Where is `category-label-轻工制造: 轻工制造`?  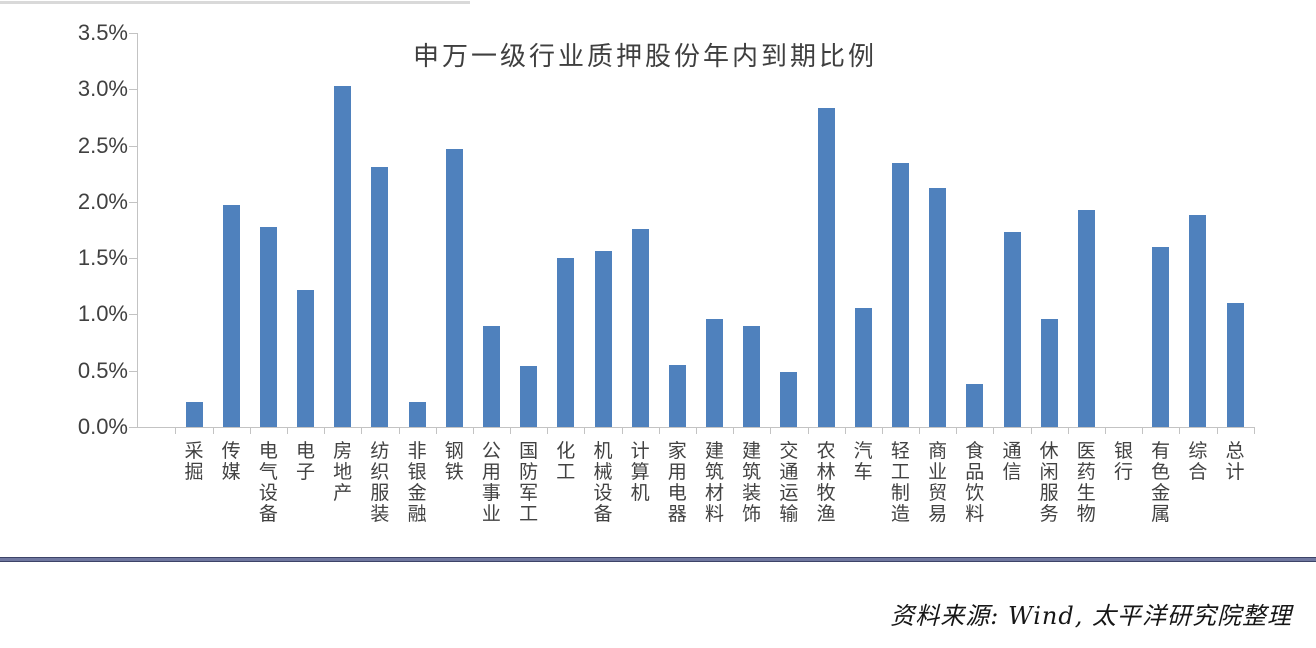 category-label-轻工制造: 轻工制造 is located at coordinates (900, 483).